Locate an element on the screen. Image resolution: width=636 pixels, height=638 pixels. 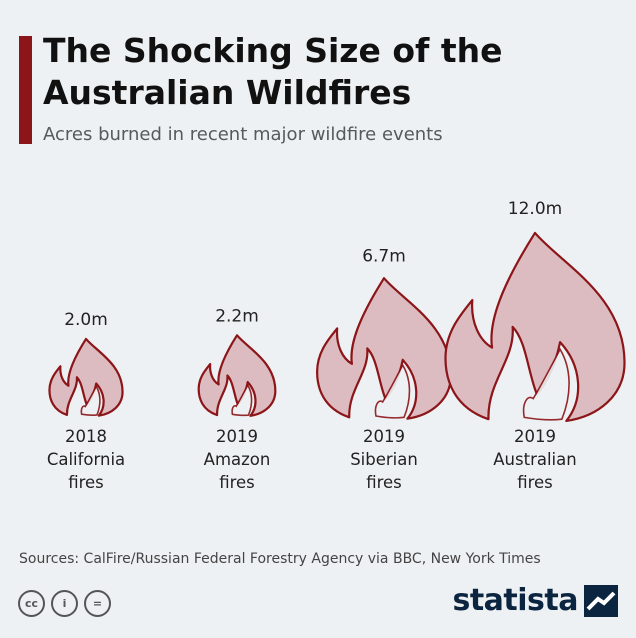
category-label-0-0: 2018 is located at coordinates (86, 436).